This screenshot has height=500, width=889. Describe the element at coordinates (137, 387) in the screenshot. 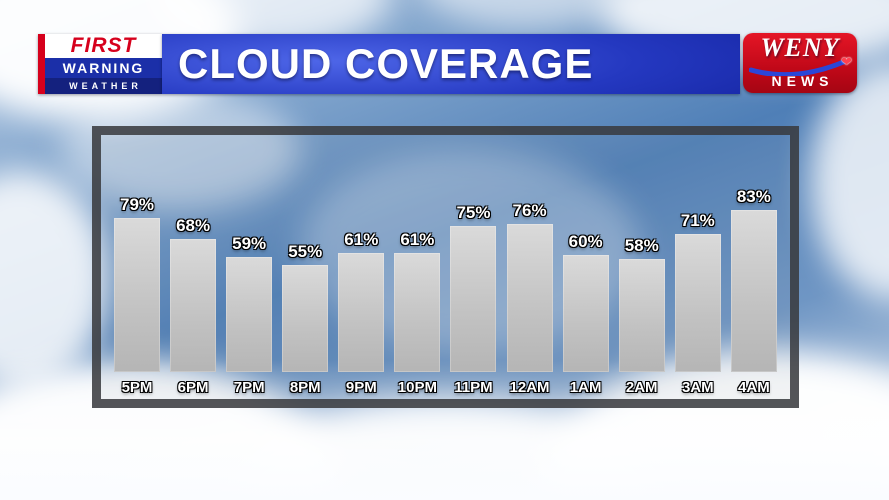

I see `bar-time-label: 5PM` at that location.